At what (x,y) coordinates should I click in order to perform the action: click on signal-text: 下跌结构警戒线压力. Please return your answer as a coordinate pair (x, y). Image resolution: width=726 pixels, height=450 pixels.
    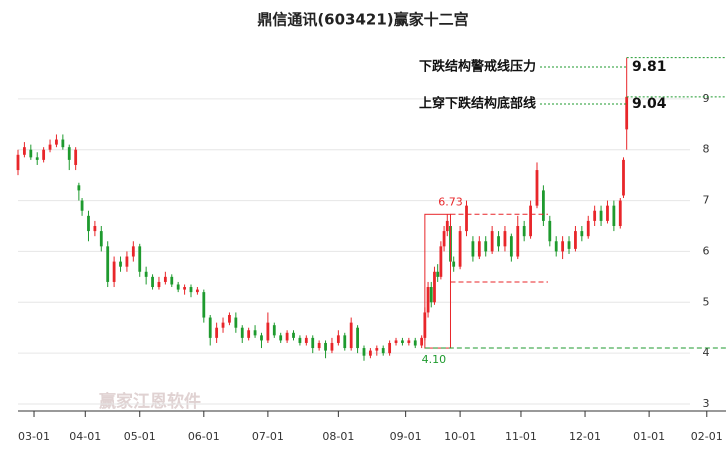
    Looking at the image, I should click on (477, 67).